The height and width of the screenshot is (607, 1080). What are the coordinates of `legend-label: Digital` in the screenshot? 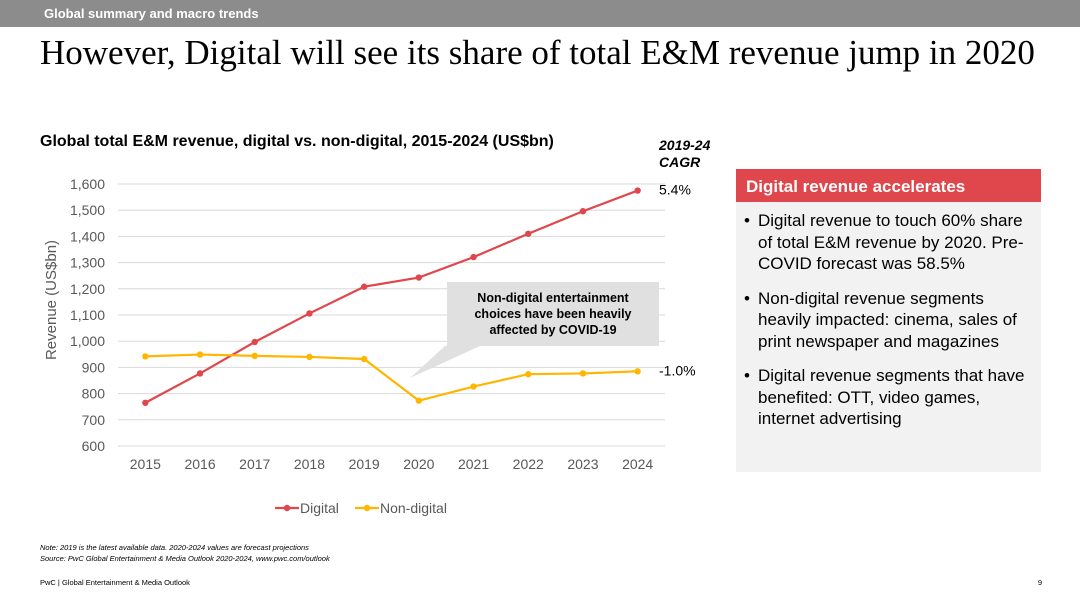 It's located at (319, 508).